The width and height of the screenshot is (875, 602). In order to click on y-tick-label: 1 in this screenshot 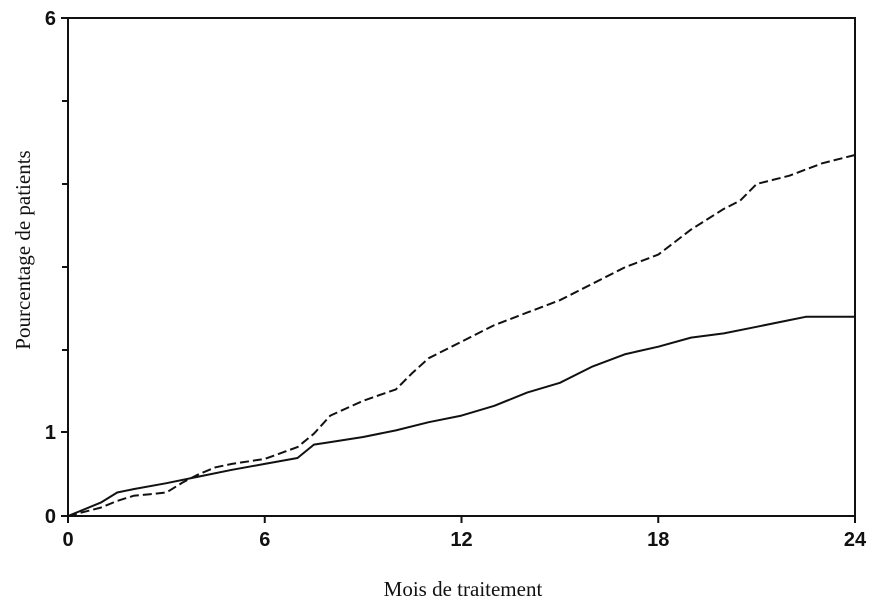, I will do `click(50, 433)`.